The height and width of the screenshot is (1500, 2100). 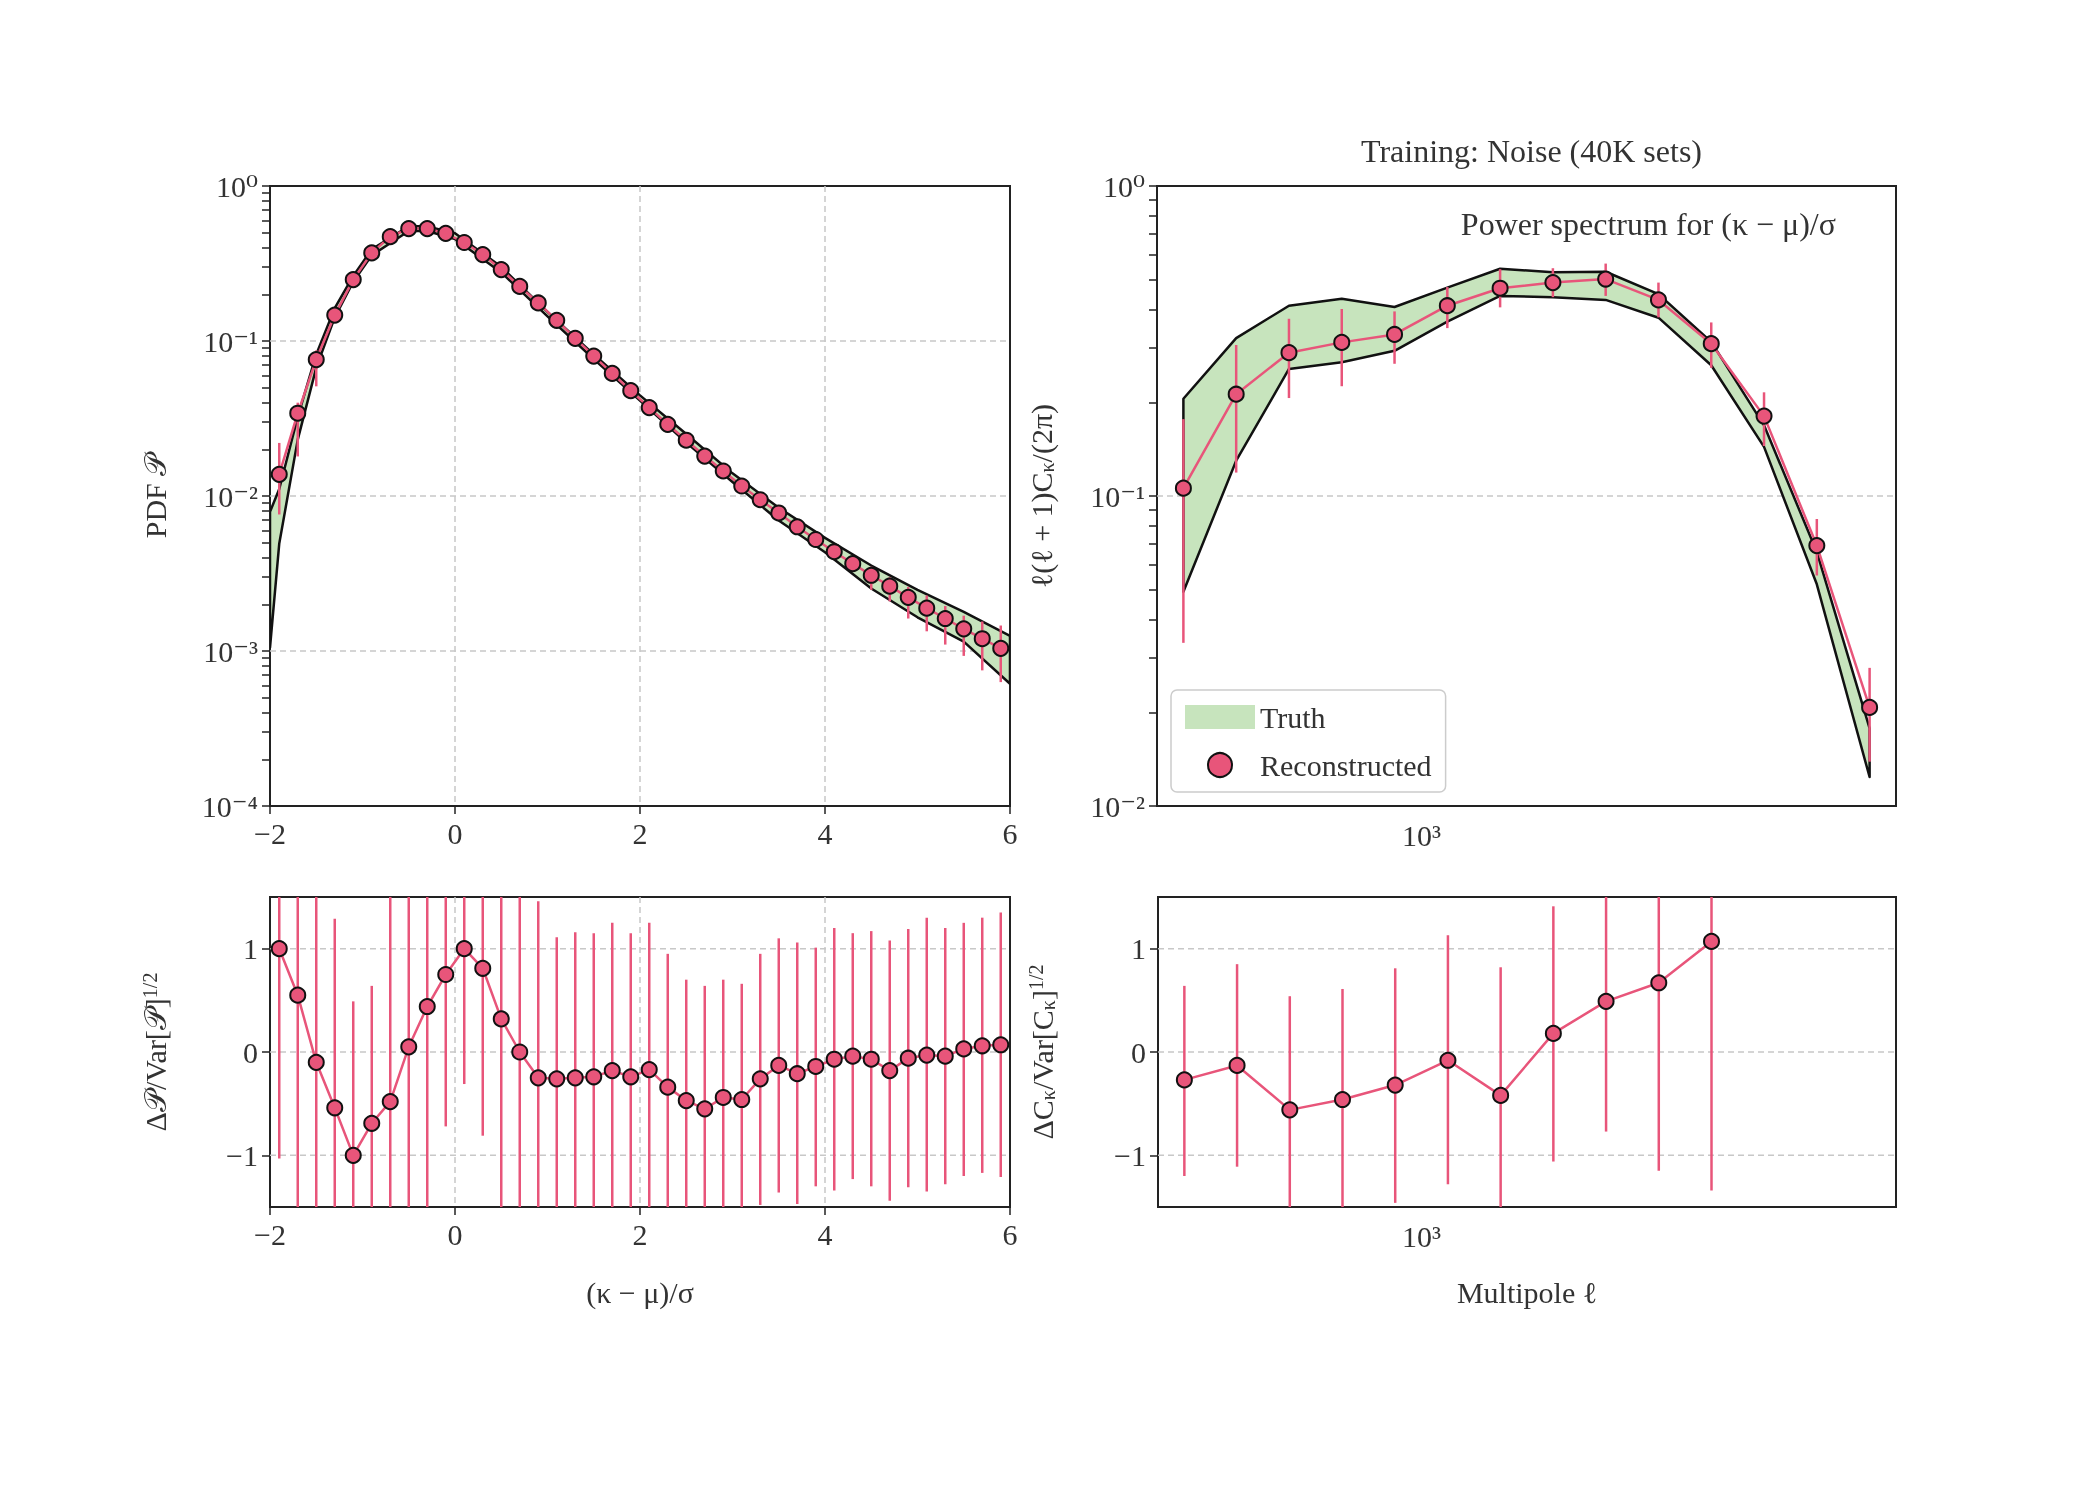 What do you see at coordinates (1346, 765) in the screenshot?
I see `legend-label: Reconstructed` at bounding box center [1346, 765].